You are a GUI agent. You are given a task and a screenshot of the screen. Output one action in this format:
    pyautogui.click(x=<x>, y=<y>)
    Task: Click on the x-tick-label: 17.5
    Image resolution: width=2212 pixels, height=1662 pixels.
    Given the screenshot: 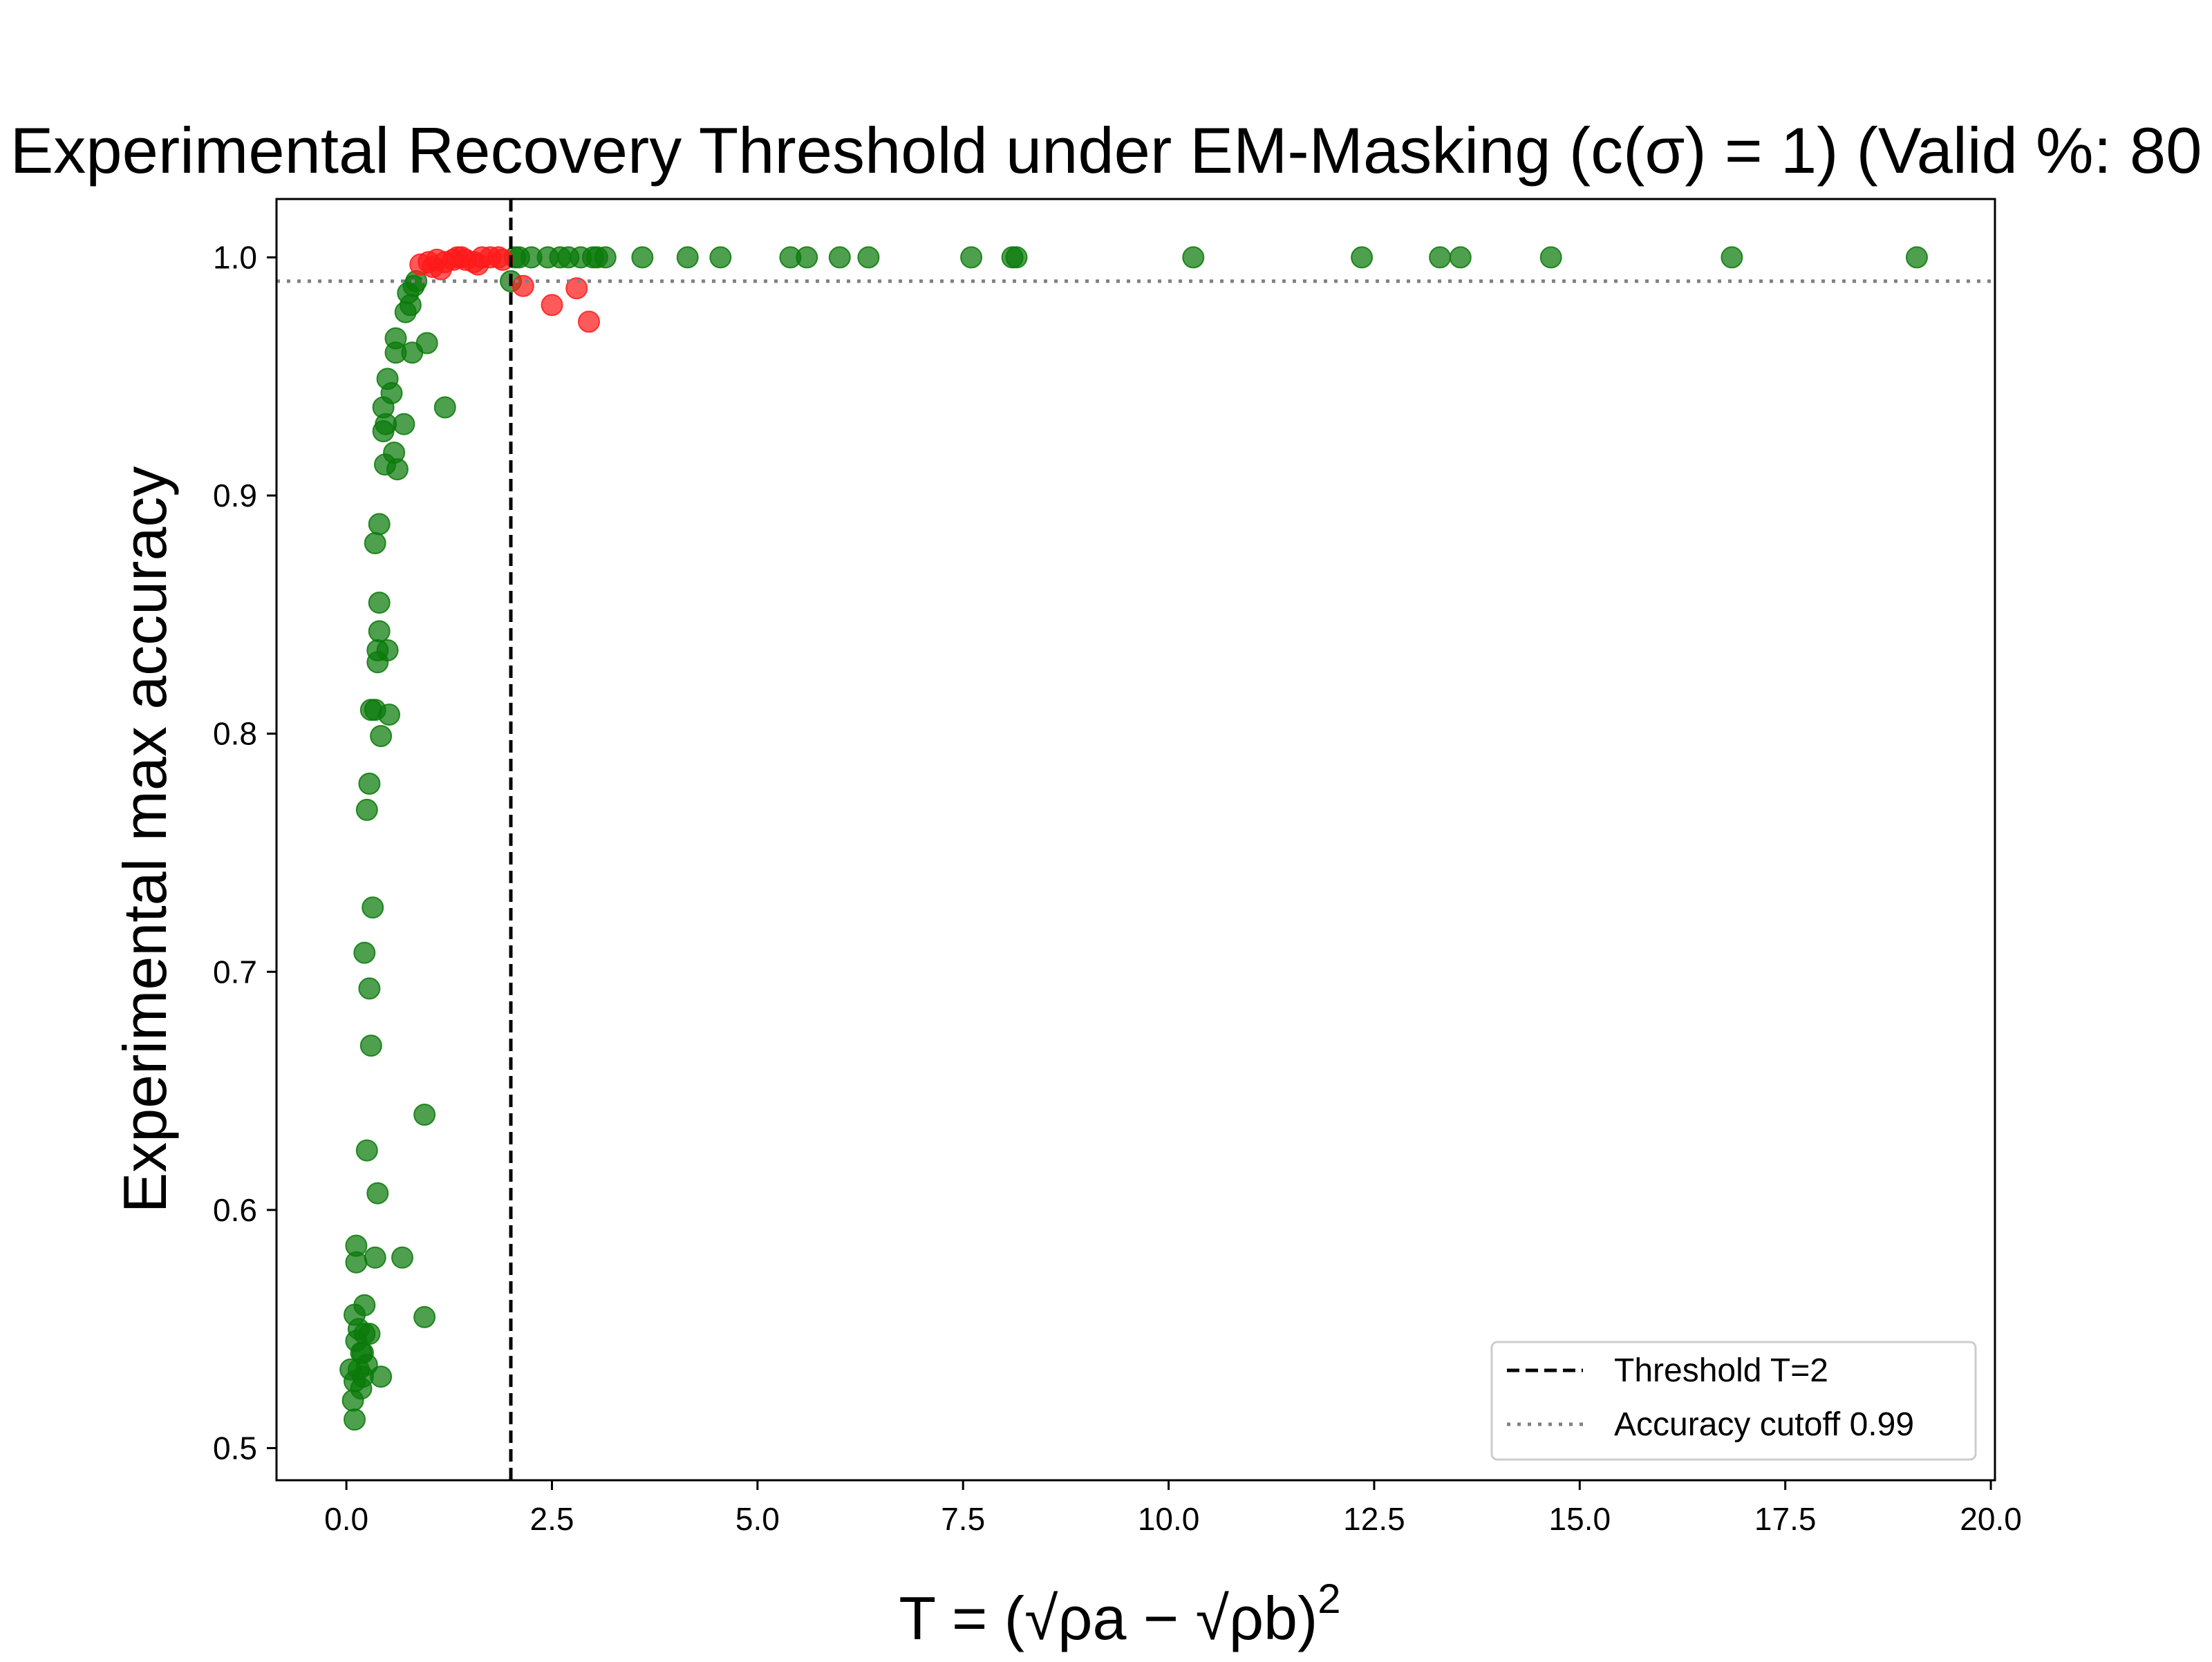 What is the action you would take?
    pyautogui.click(x=1785, y=1519)
    